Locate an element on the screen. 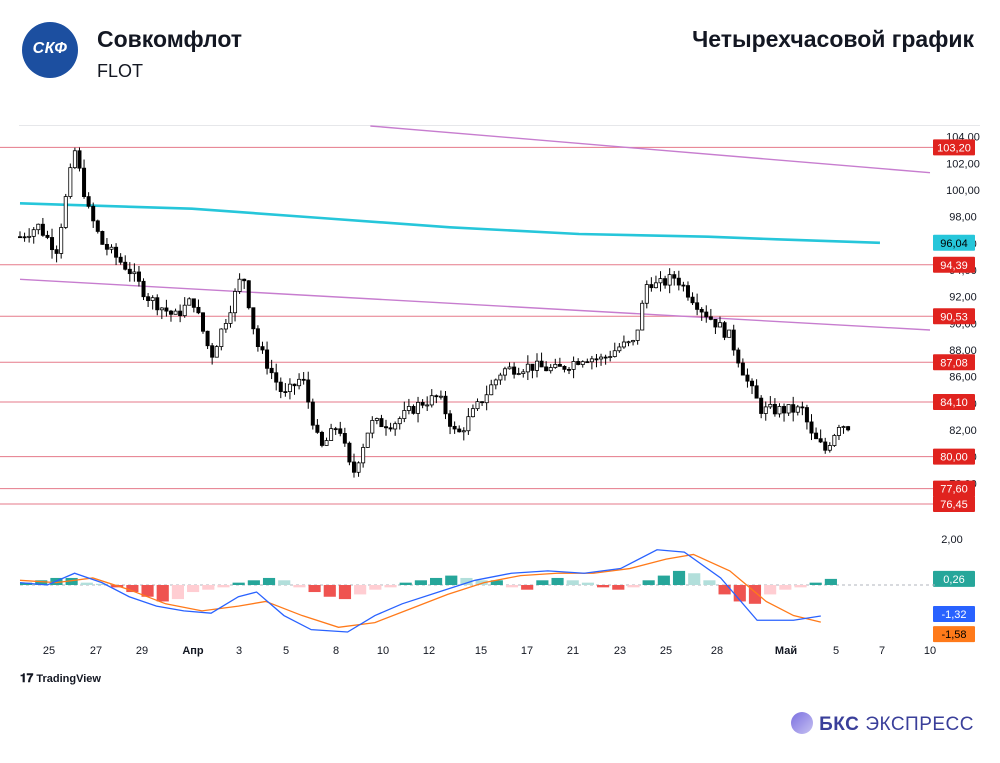  time-axis: 25 27 29 Апр 3 5 8 10 12 15 17 21 23 25 28 Май 5 7 10 is located at coordinates (489, 651).